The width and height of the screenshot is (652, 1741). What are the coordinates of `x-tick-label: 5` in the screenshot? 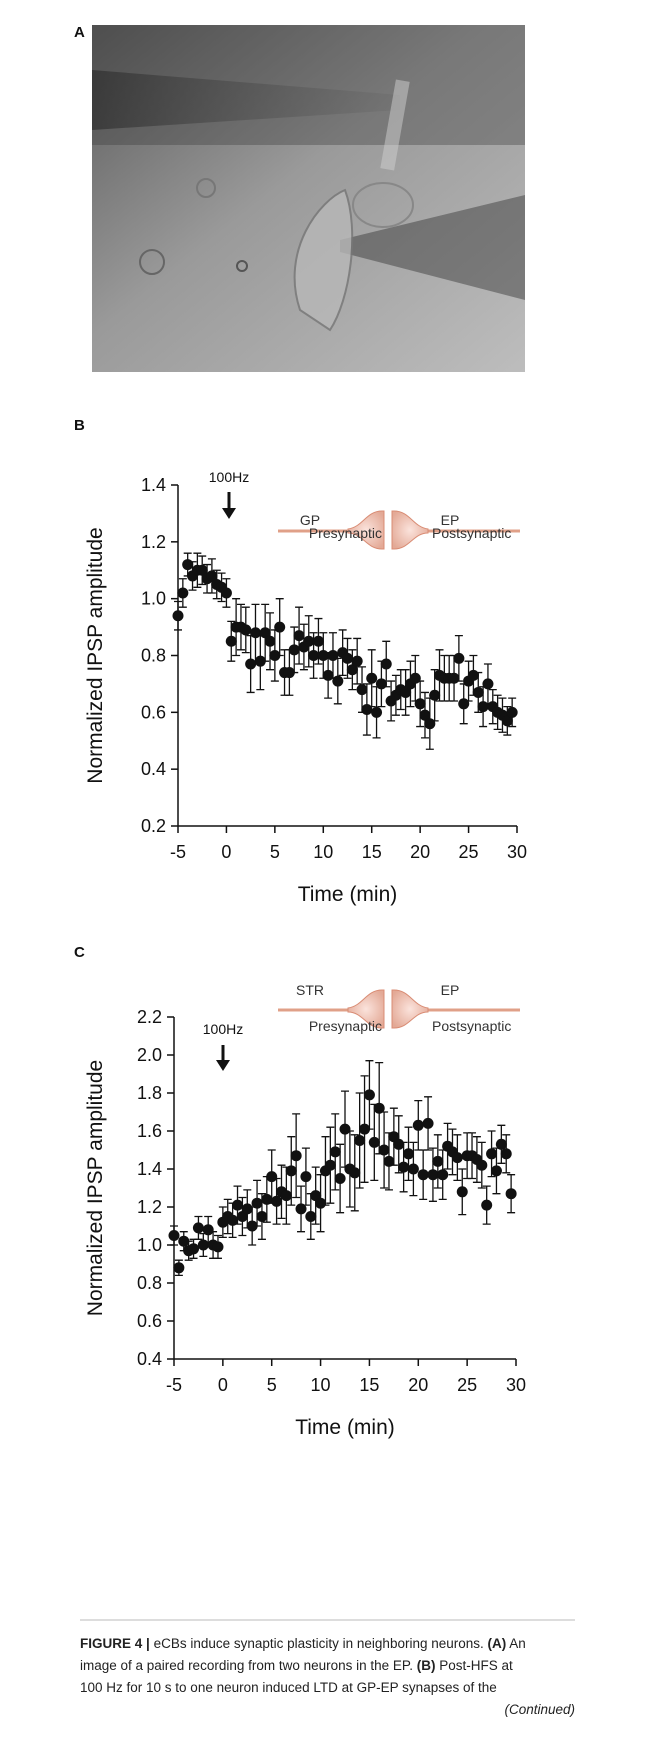 It's located at (272, 1385).